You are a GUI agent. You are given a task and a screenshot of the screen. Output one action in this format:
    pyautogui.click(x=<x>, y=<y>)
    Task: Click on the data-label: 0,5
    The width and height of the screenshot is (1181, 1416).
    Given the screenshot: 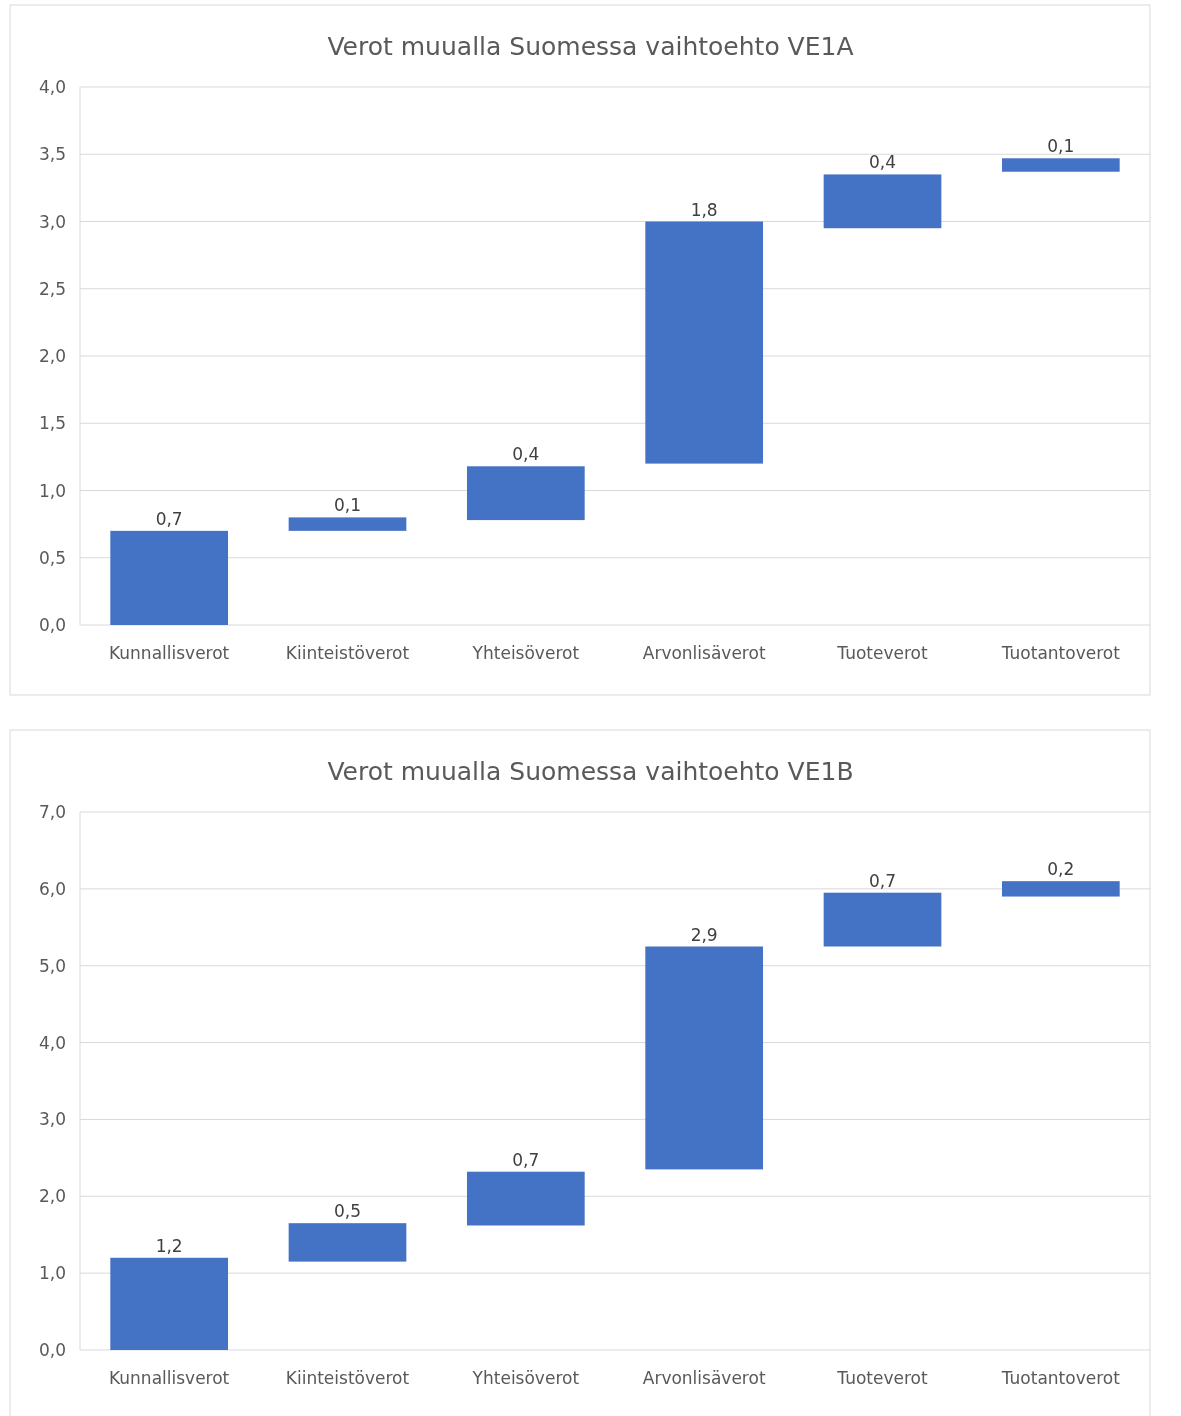 What is the action you would take?
    pyautogui.click(x=347, y=1211)
    